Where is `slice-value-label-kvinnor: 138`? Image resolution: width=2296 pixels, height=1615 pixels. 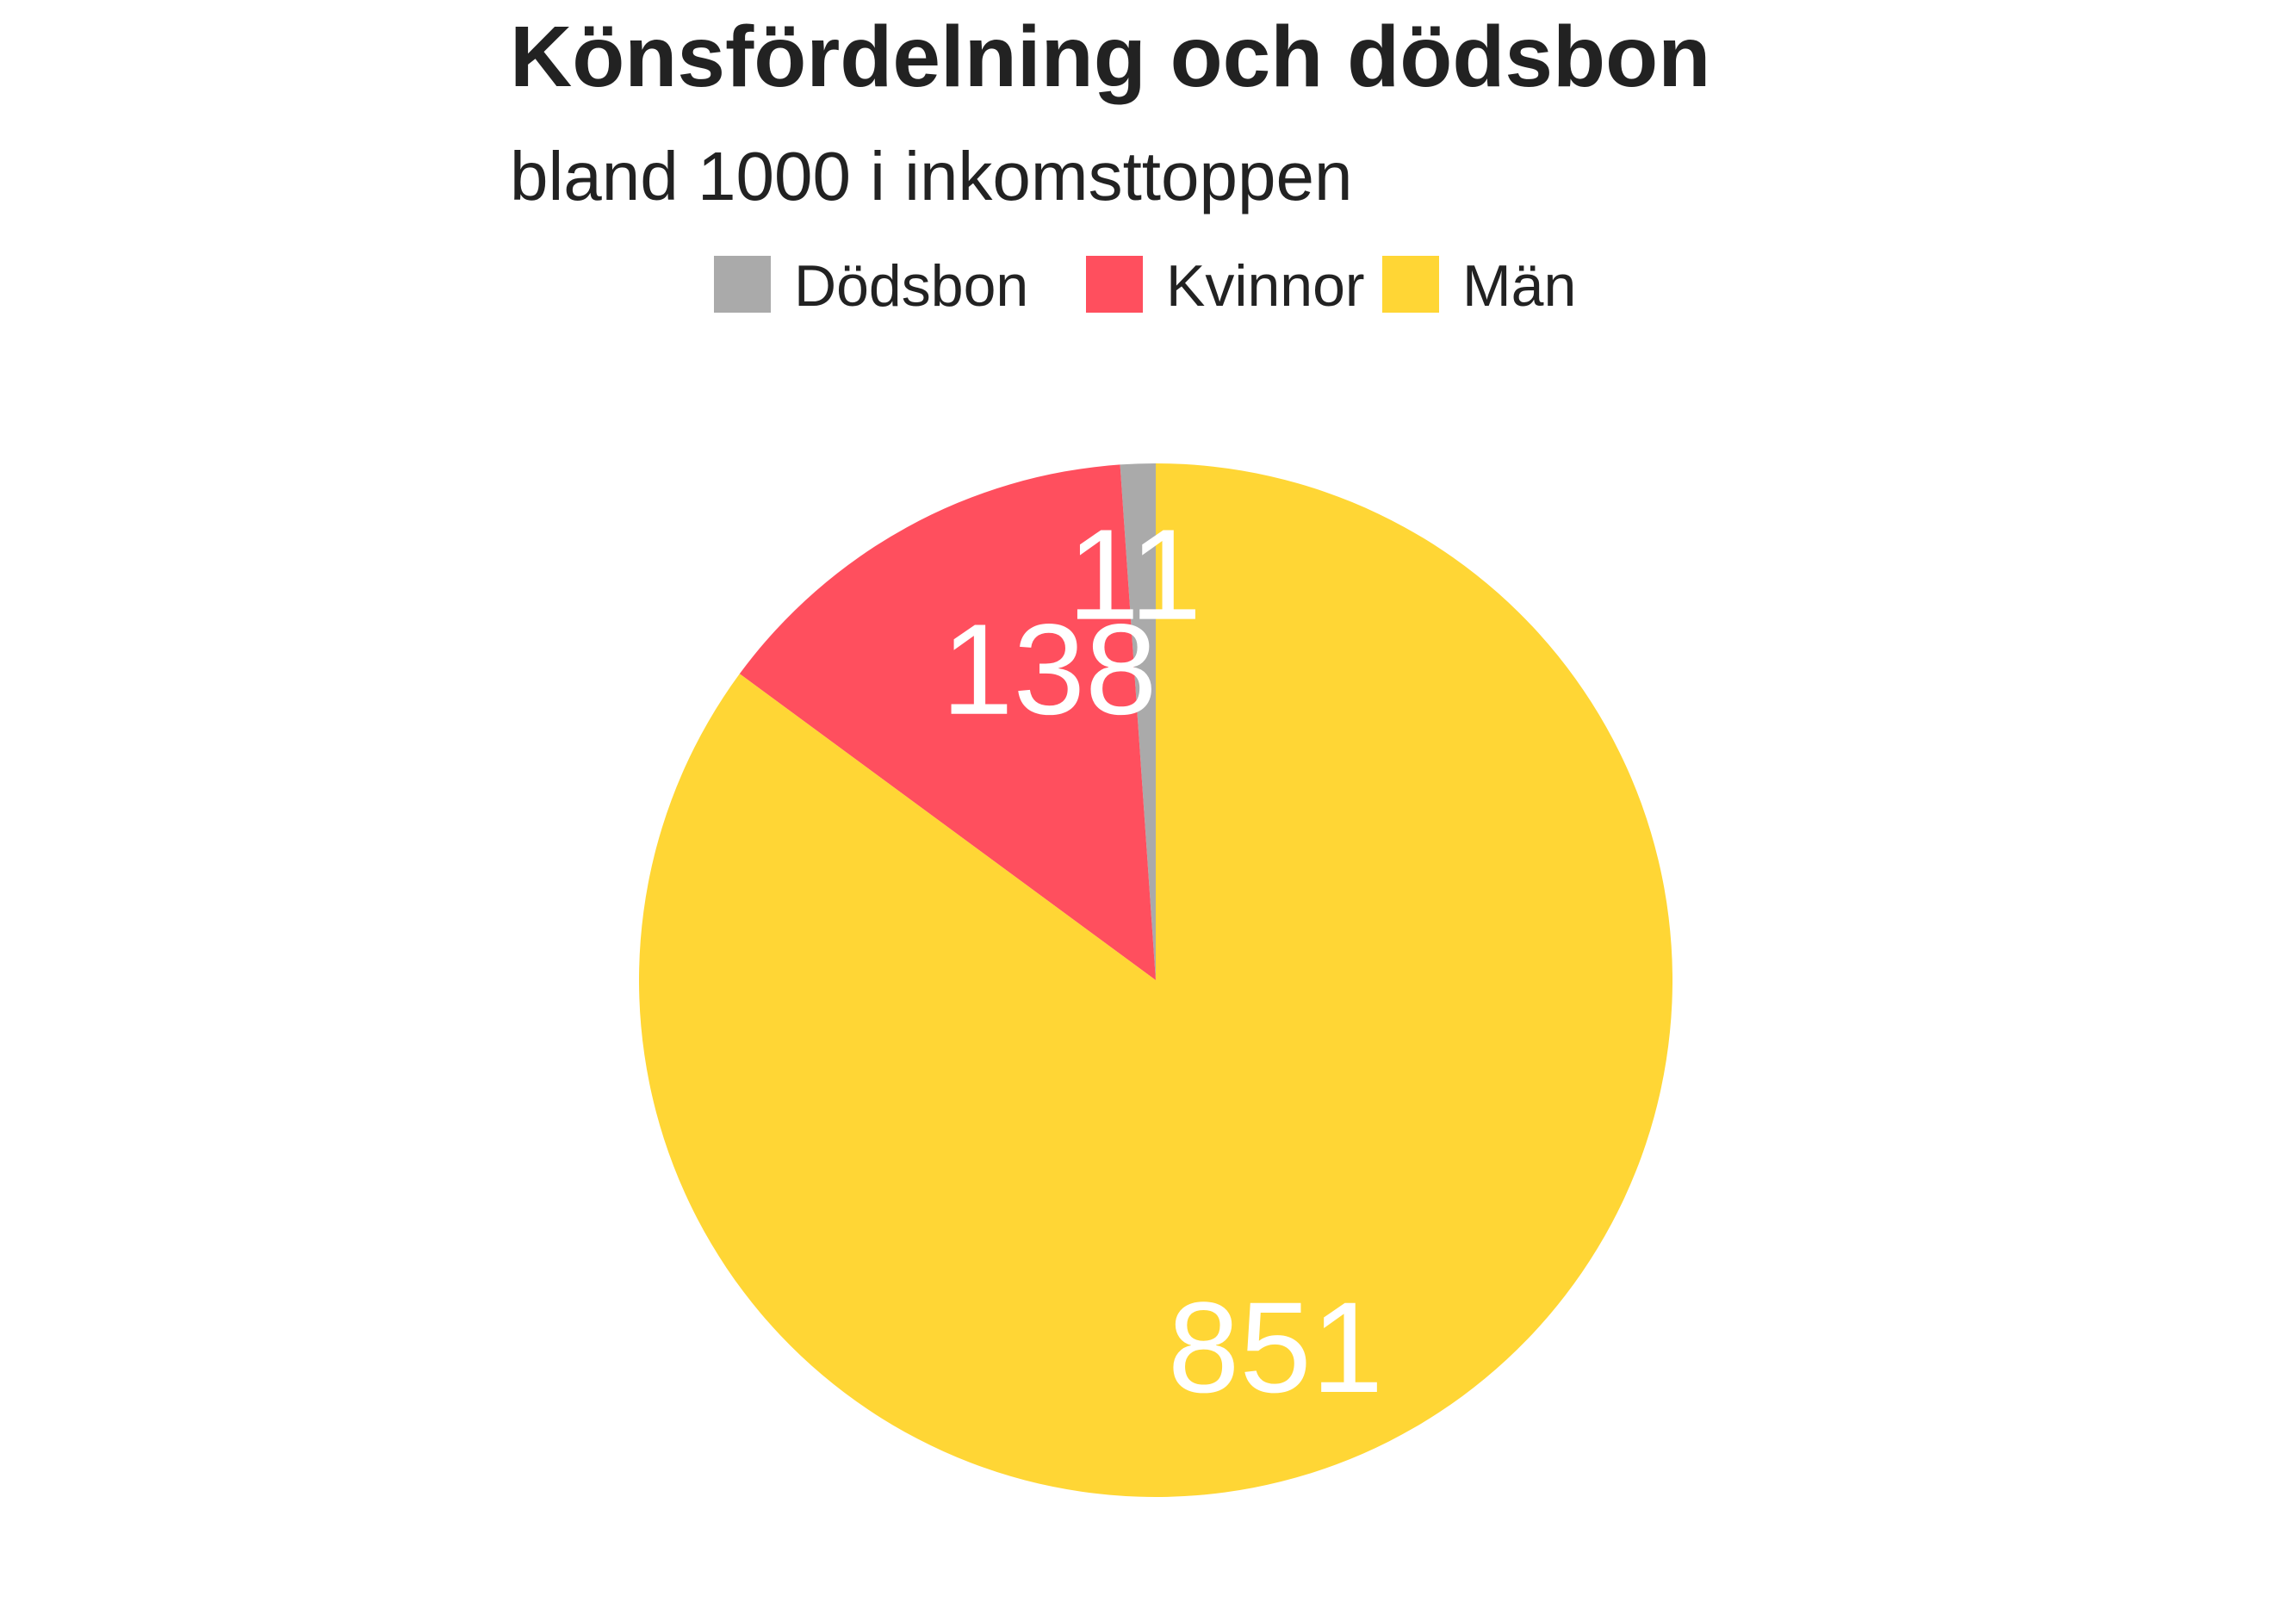 slice-value-label-kvinnor: 138 is located at coordinates (1049, 669).